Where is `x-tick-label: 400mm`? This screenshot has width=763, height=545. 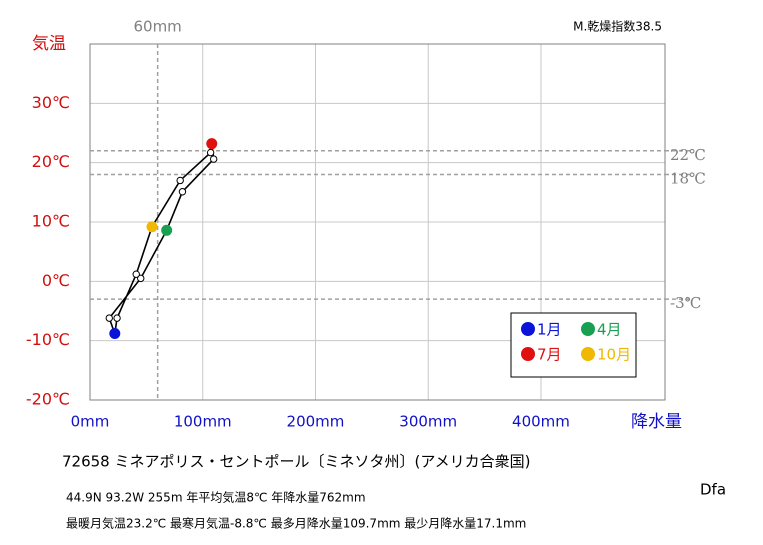
x-tick-label: 400mm is located at coordinates (541, 422).